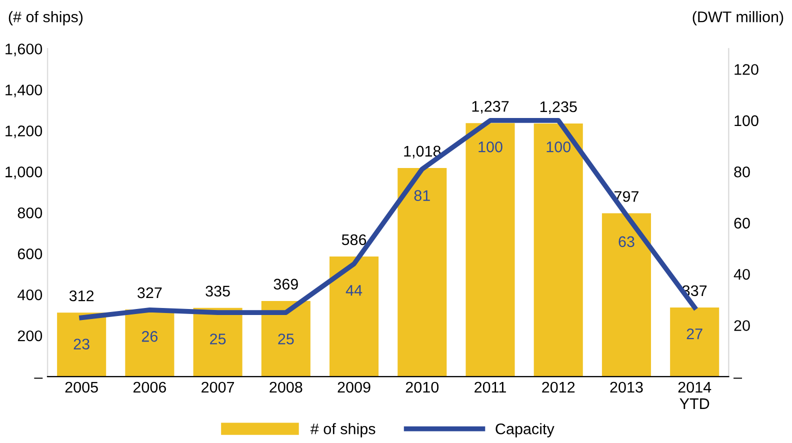 This screenshot has width=792, height=443. I want to click on x-tick-label: 2006, so click(149, 387).